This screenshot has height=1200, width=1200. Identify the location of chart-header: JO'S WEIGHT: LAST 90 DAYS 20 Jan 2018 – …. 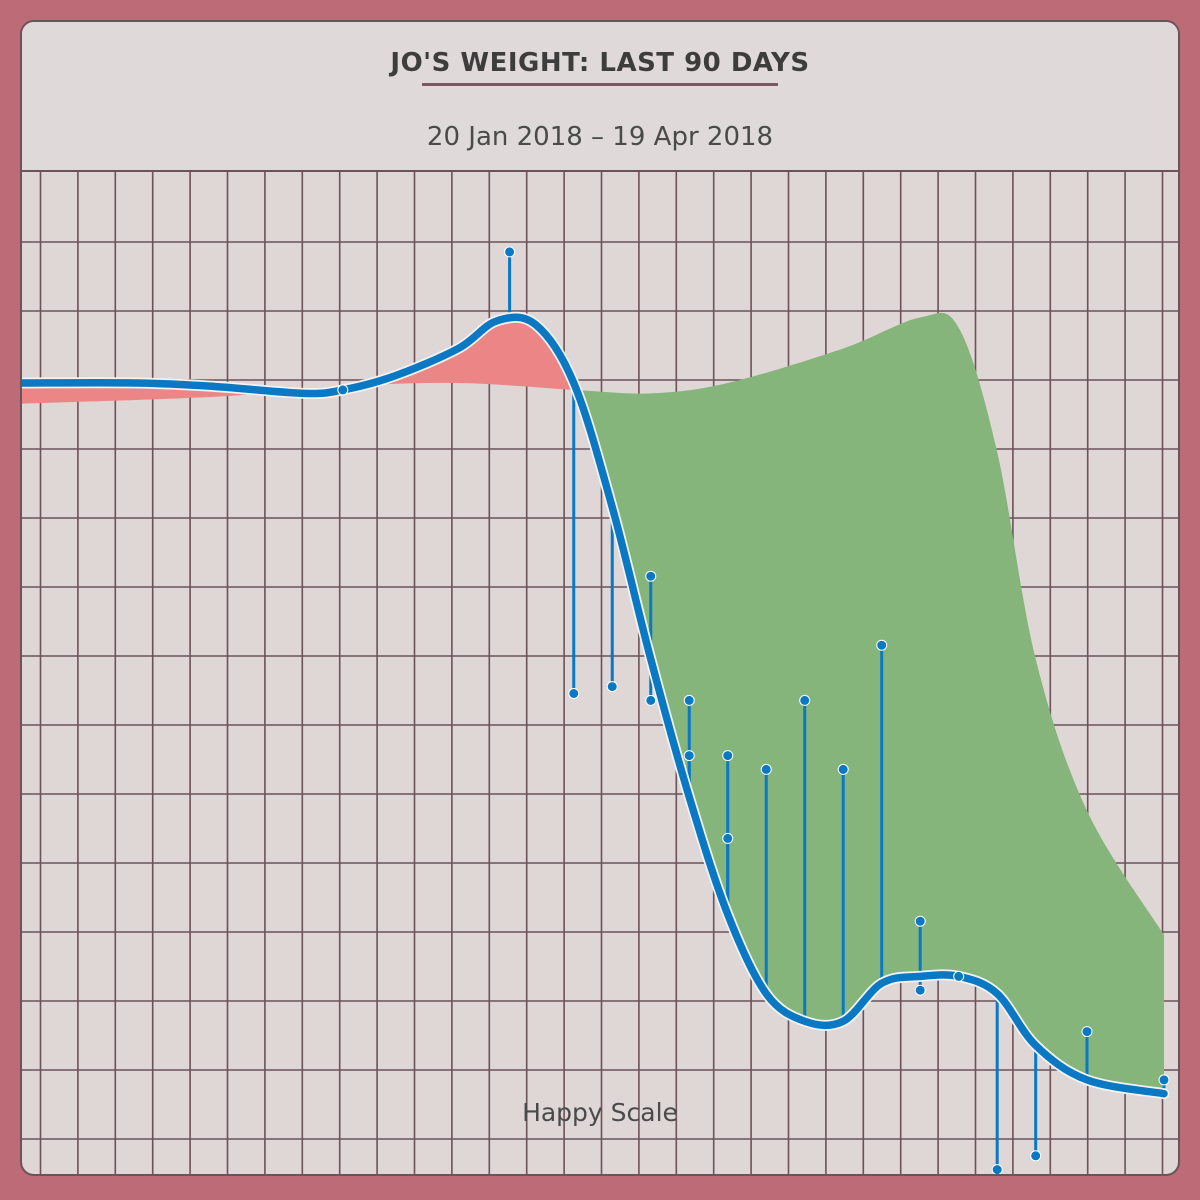
(600, 97).